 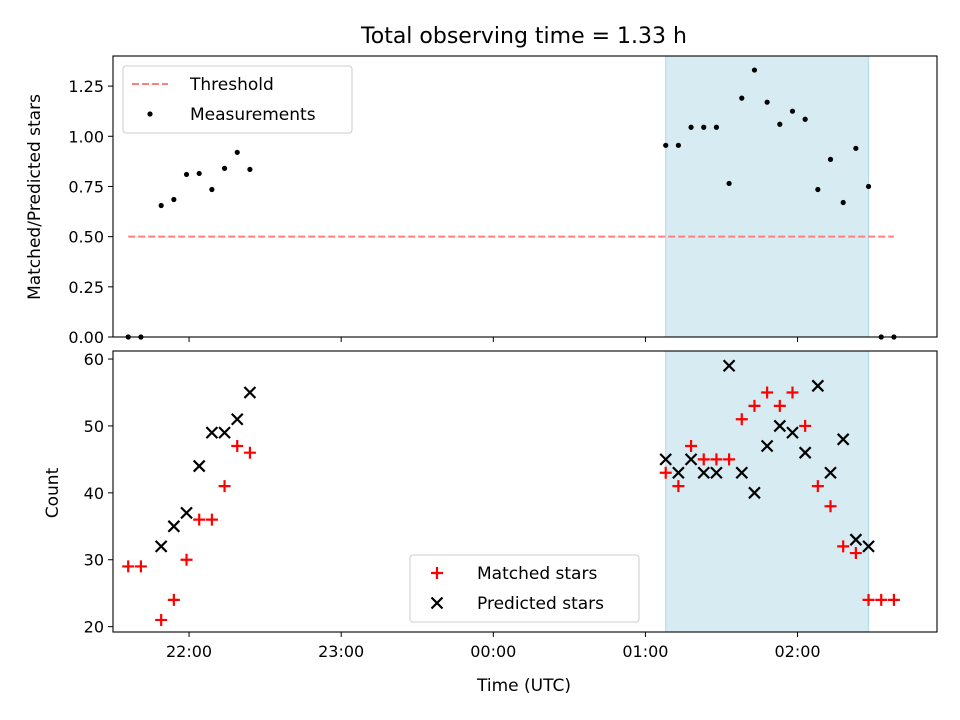 What do you see at coordinates (94, 426) in the screenshot?
I see `count-y-tick-label: 50` at bounding box center [94, 426].